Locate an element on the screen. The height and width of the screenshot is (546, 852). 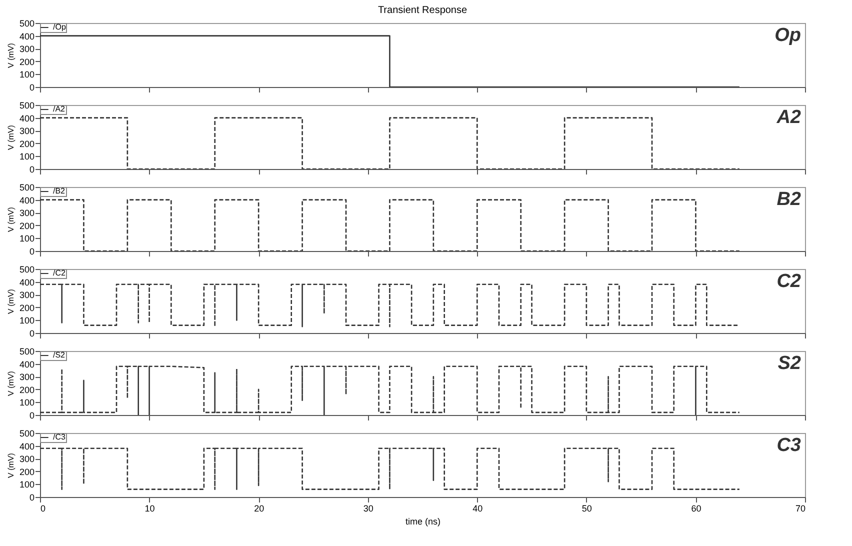
series-label: /B2 is located at coordinates (59, 191).